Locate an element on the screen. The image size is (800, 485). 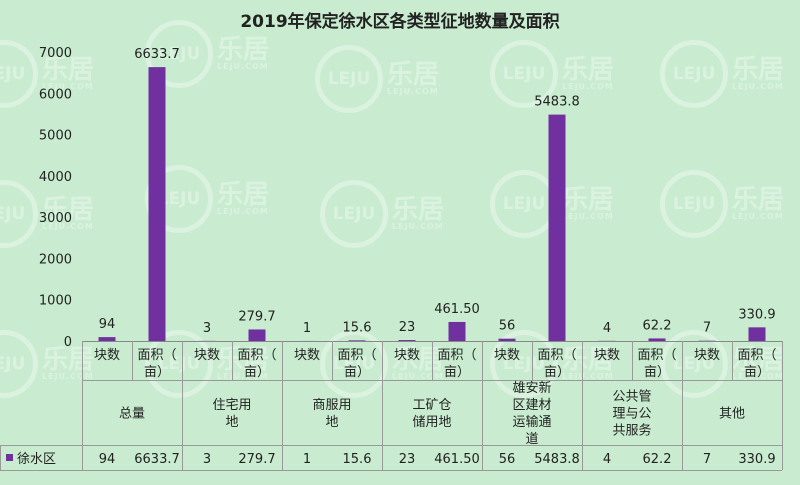
legend-swatch is located at coordinates (9, 457).